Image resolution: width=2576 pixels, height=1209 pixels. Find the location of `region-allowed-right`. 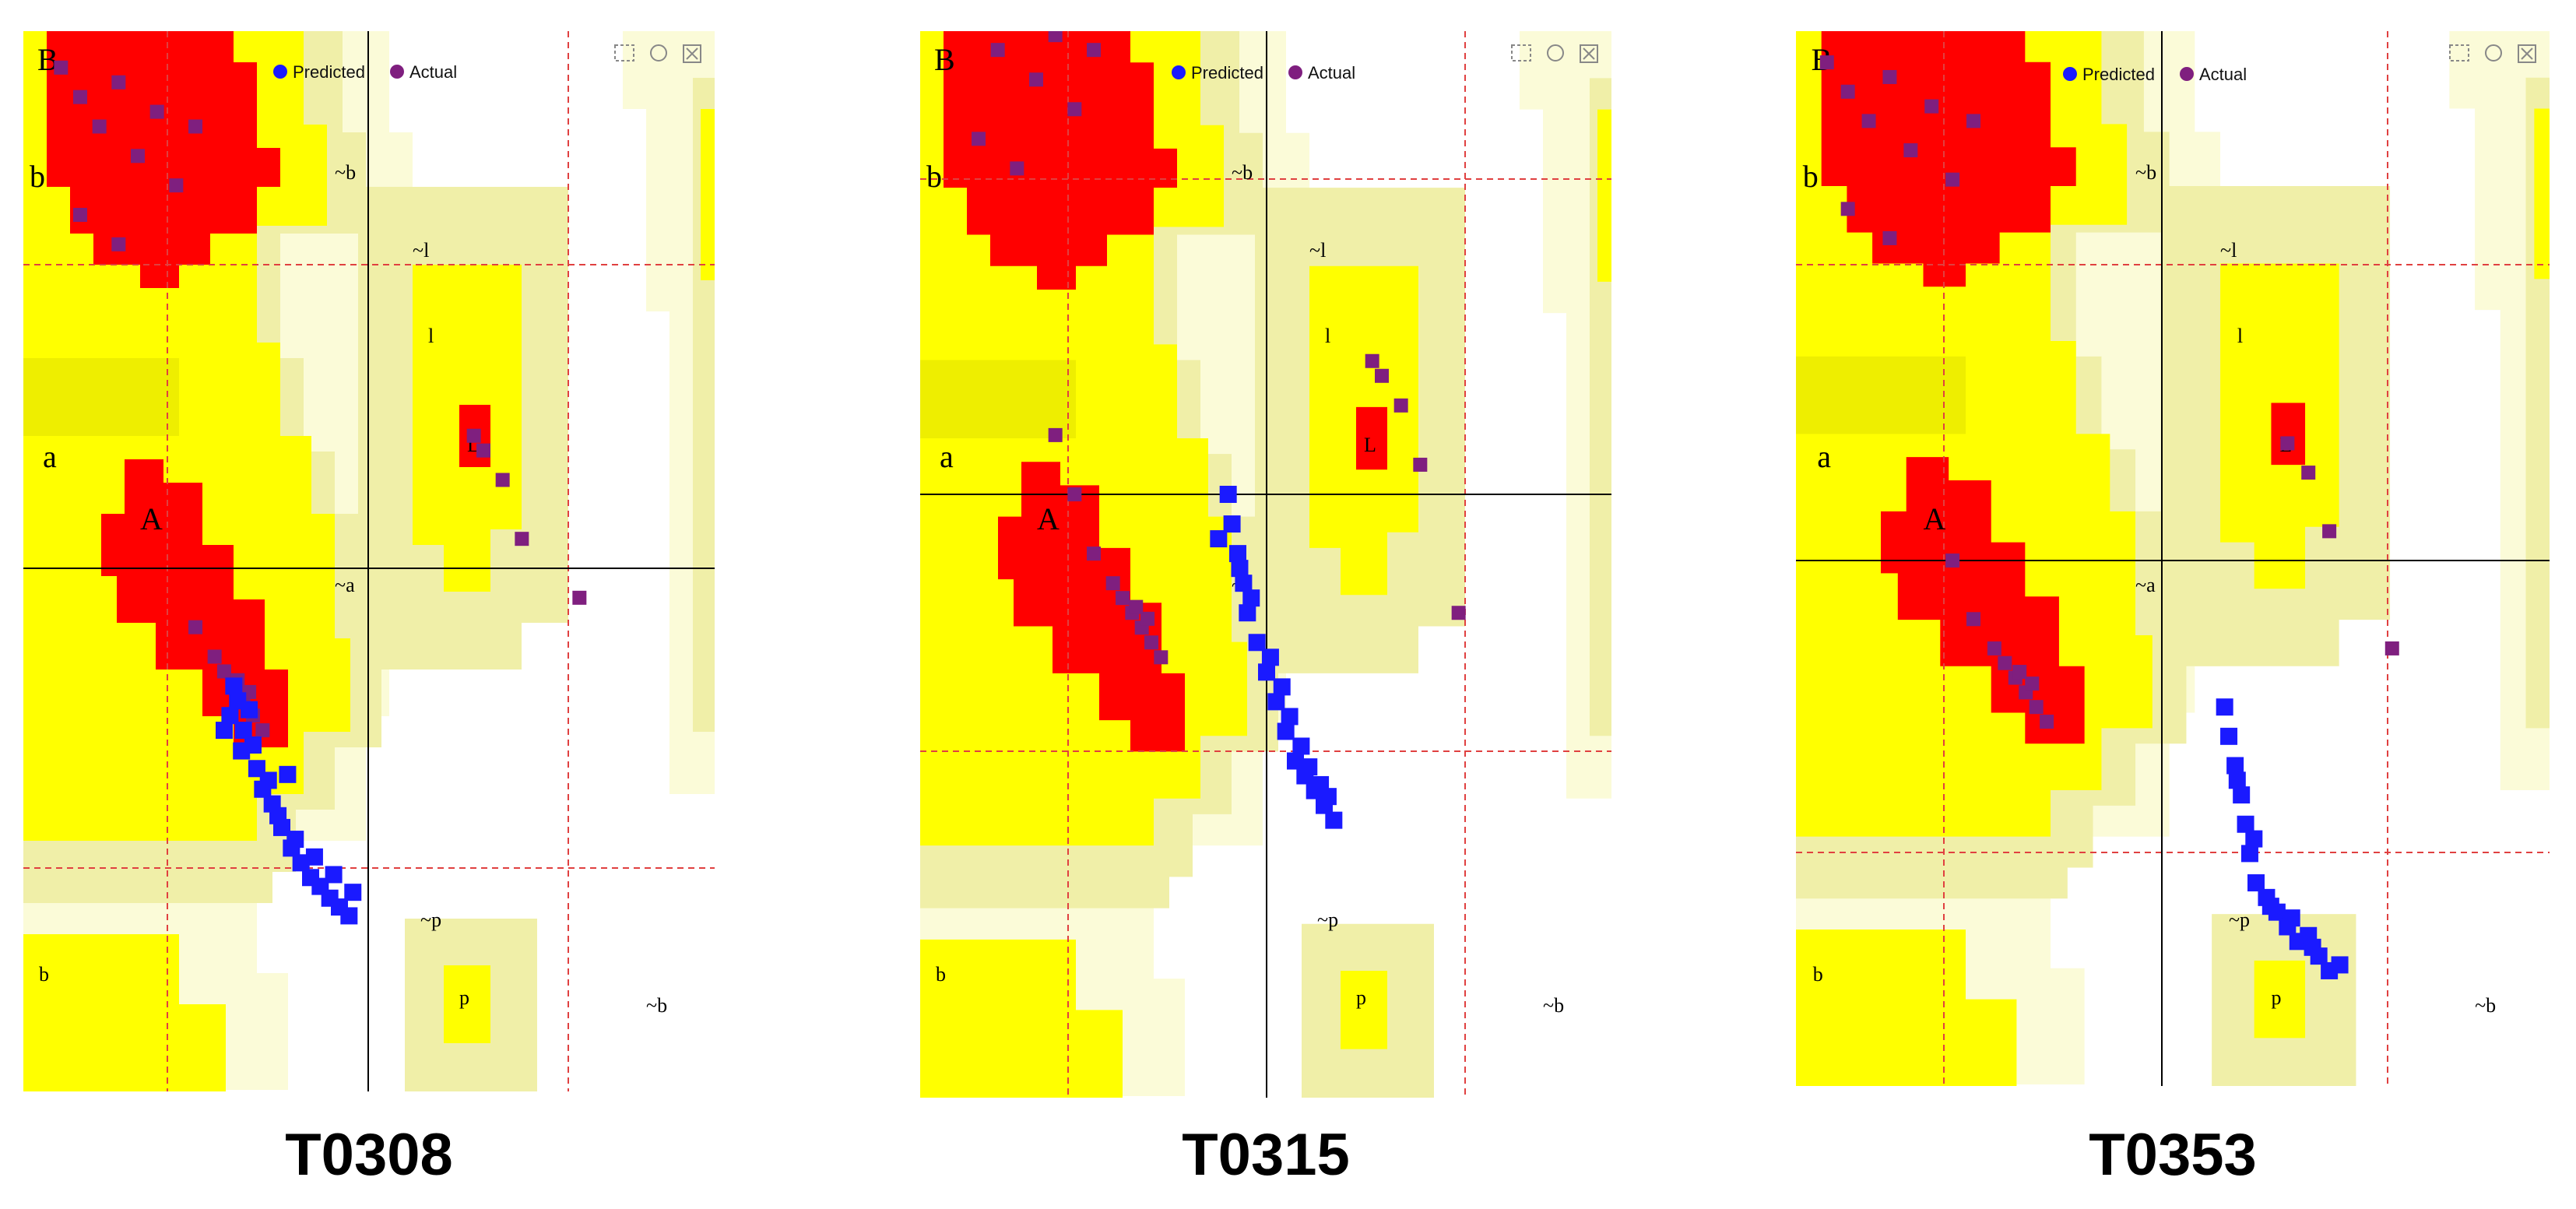

region-allowed-right is located at coordinates (1604, 196).